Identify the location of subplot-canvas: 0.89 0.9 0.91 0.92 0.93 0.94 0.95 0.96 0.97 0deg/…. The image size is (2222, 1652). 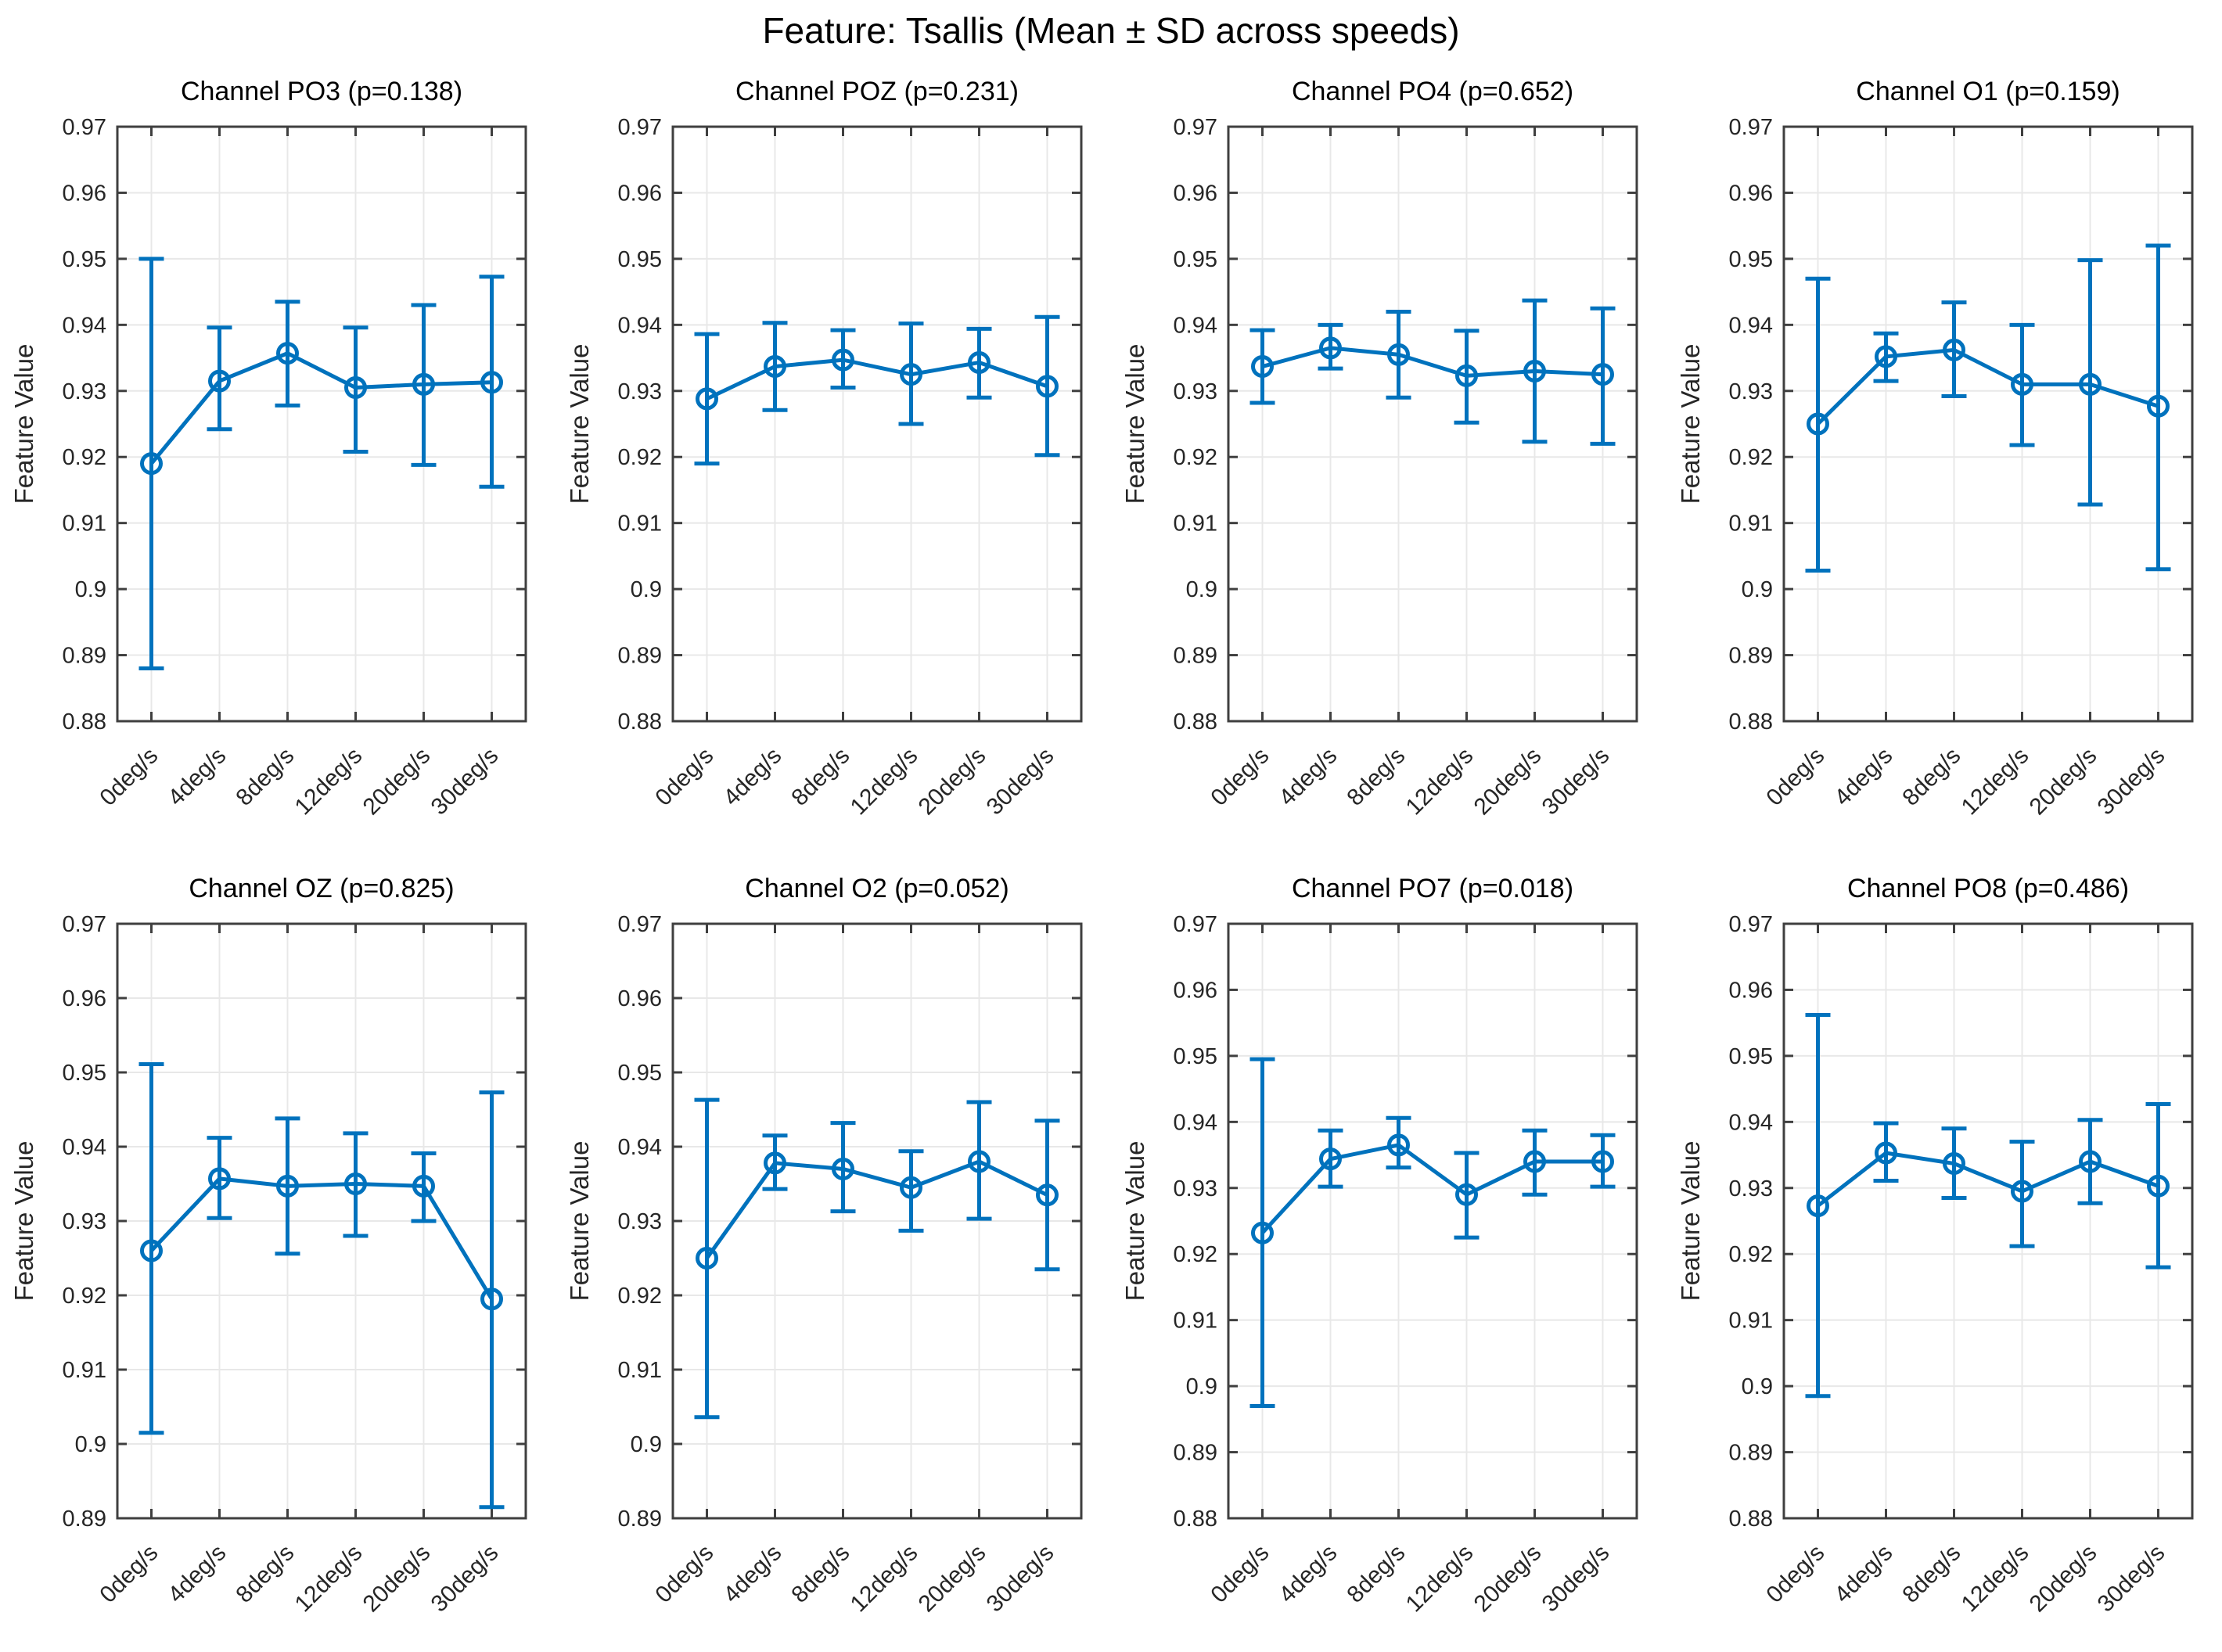
(268, 1246).